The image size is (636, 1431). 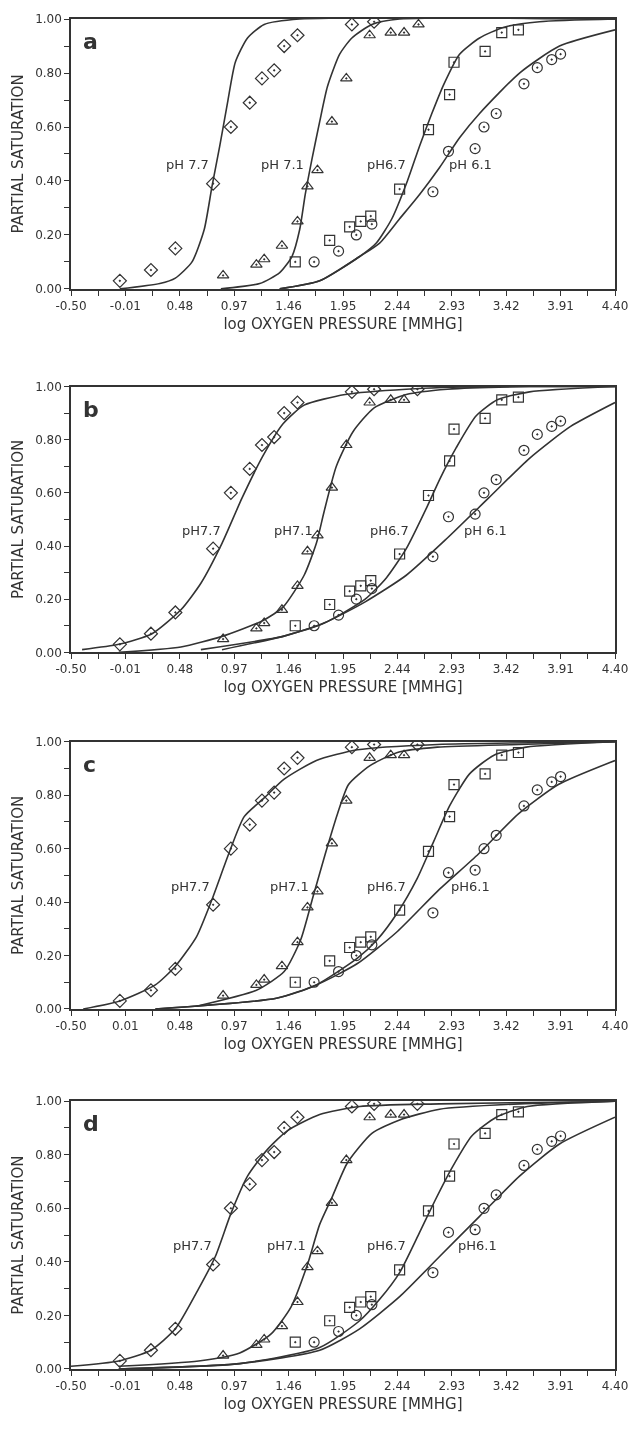 What do you see at coordinates (91, 1123) in the screenshot?
I see `annotation: d` at bounding box center [91, 1123].